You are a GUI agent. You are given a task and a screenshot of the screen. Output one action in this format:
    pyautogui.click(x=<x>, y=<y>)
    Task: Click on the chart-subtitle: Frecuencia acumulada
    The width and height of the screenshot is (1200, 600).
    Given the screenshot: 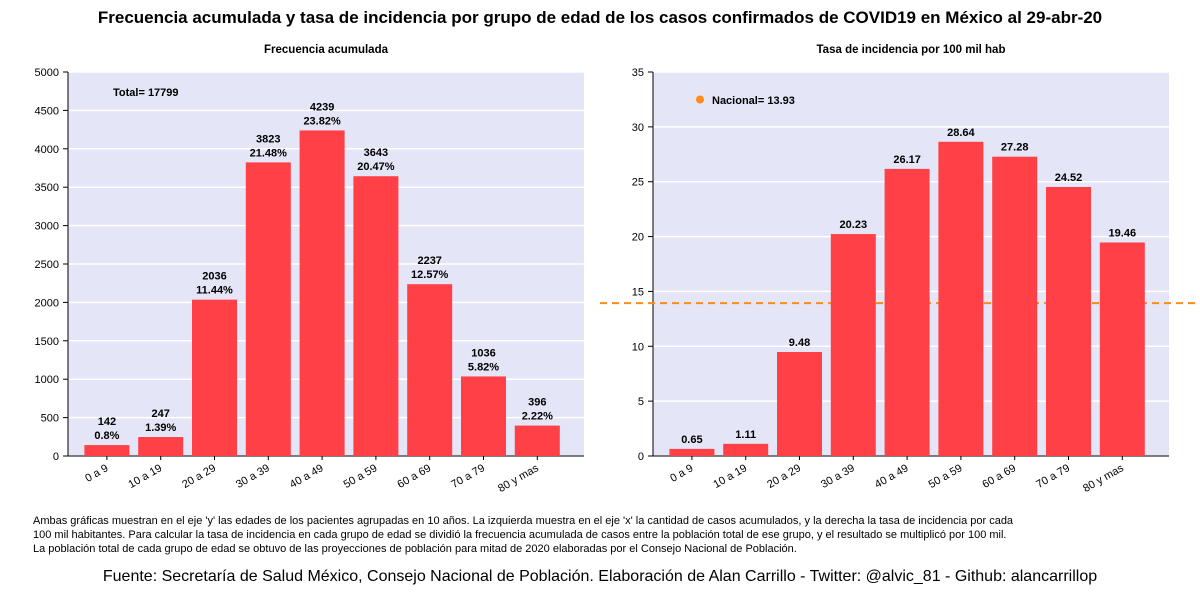 What is the action you would take?
    pyautogui.click(x=326, y=50)
    